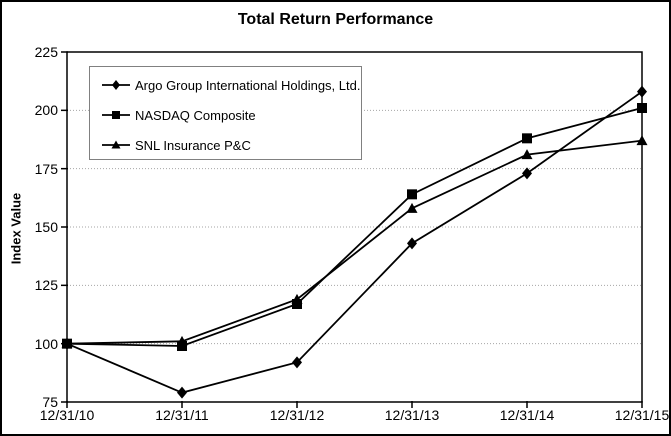 This screenshot has height=436, width=671. What do you see at coordinates (46, 285) in the screenshot?
I see `y-tick-label: 125` at bounding box center [46, 285].